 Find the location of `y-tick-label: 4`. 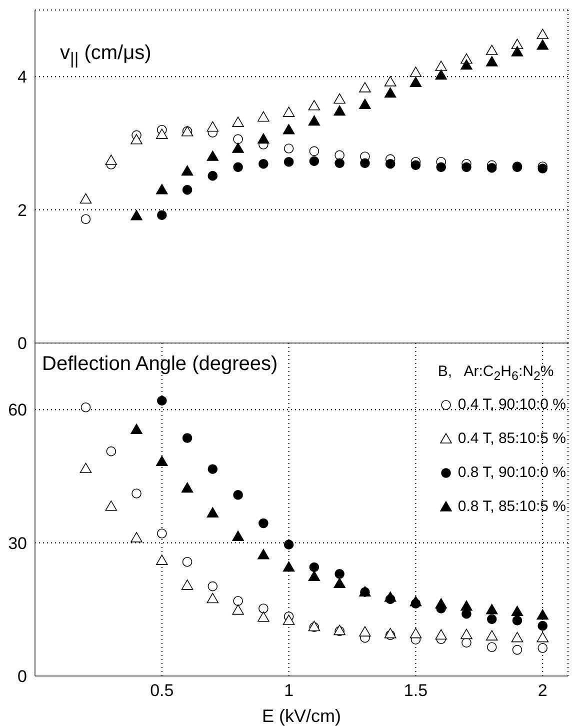

y-tick-label: 4 is located at coordinates (22, 77).